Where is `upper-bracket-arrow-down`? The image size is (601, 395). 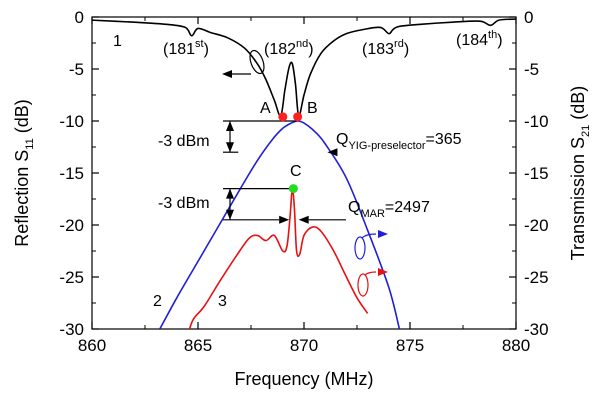
upper-bracket-arrow-down is located at coordinates (230, 147).